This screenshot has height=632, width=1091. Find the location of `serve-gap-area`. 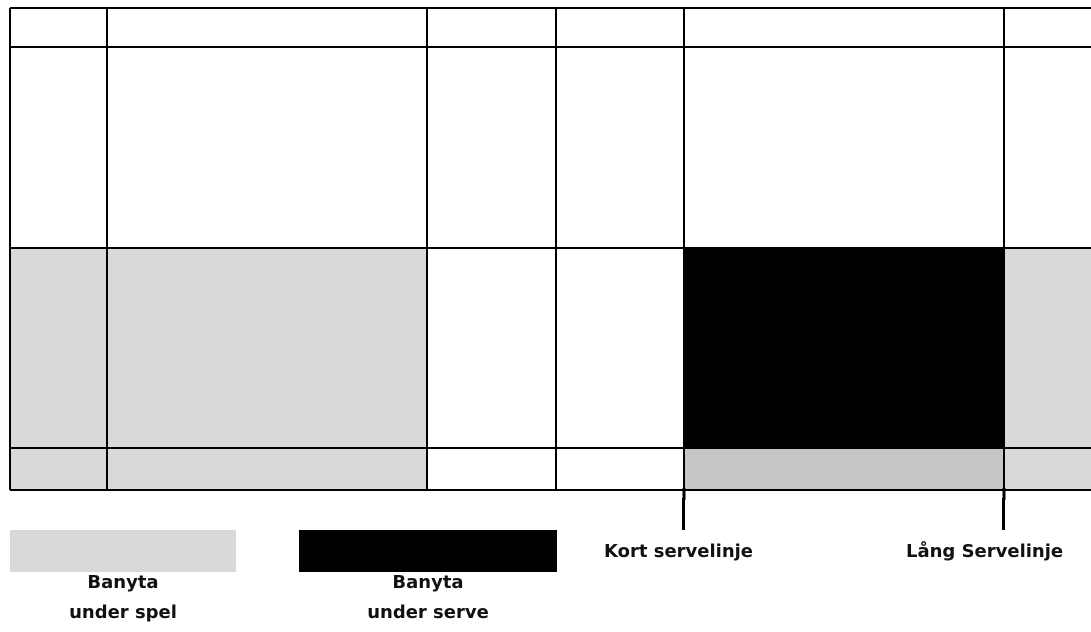

serve-gap-area is located at coordinates (844, 469).